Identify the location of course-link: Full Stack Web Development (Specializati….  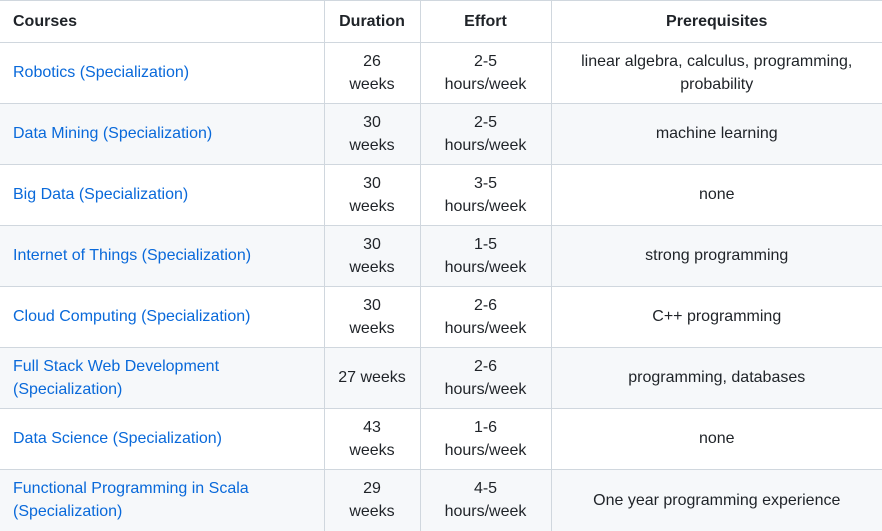
(116, 377).